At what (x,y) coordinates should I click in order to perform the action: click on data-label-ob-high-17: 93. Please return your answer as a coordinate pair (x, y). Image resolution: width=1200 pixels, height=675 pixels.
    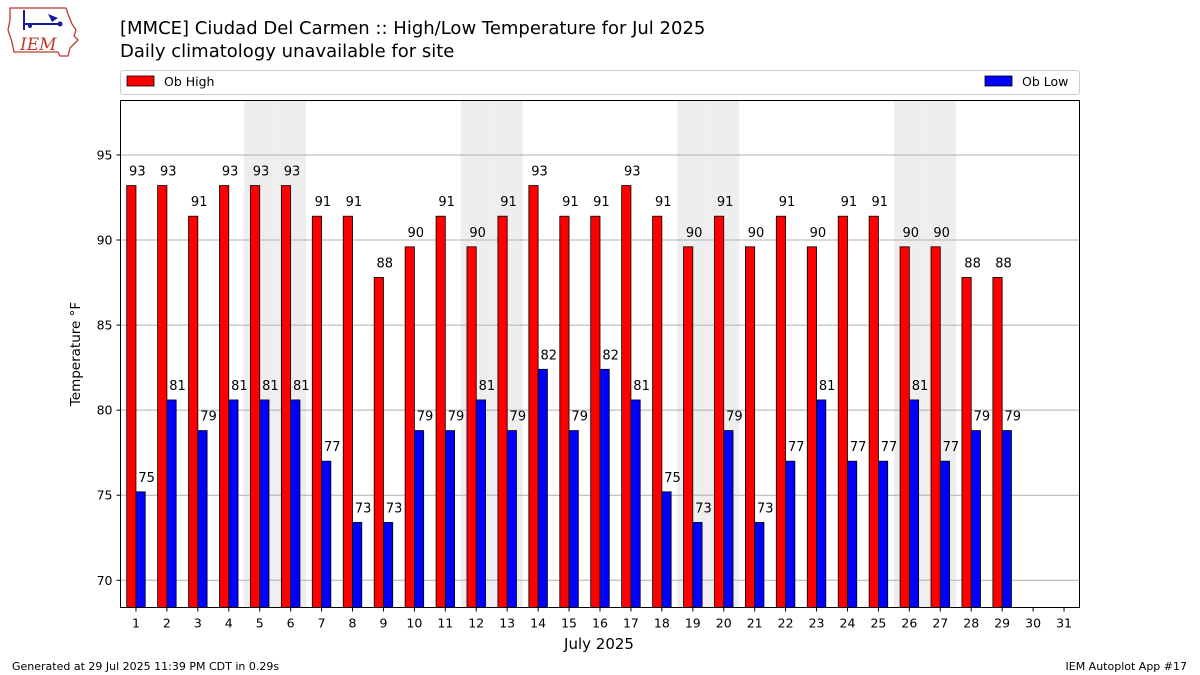
    Looking at the image, I should click on (632, 172).